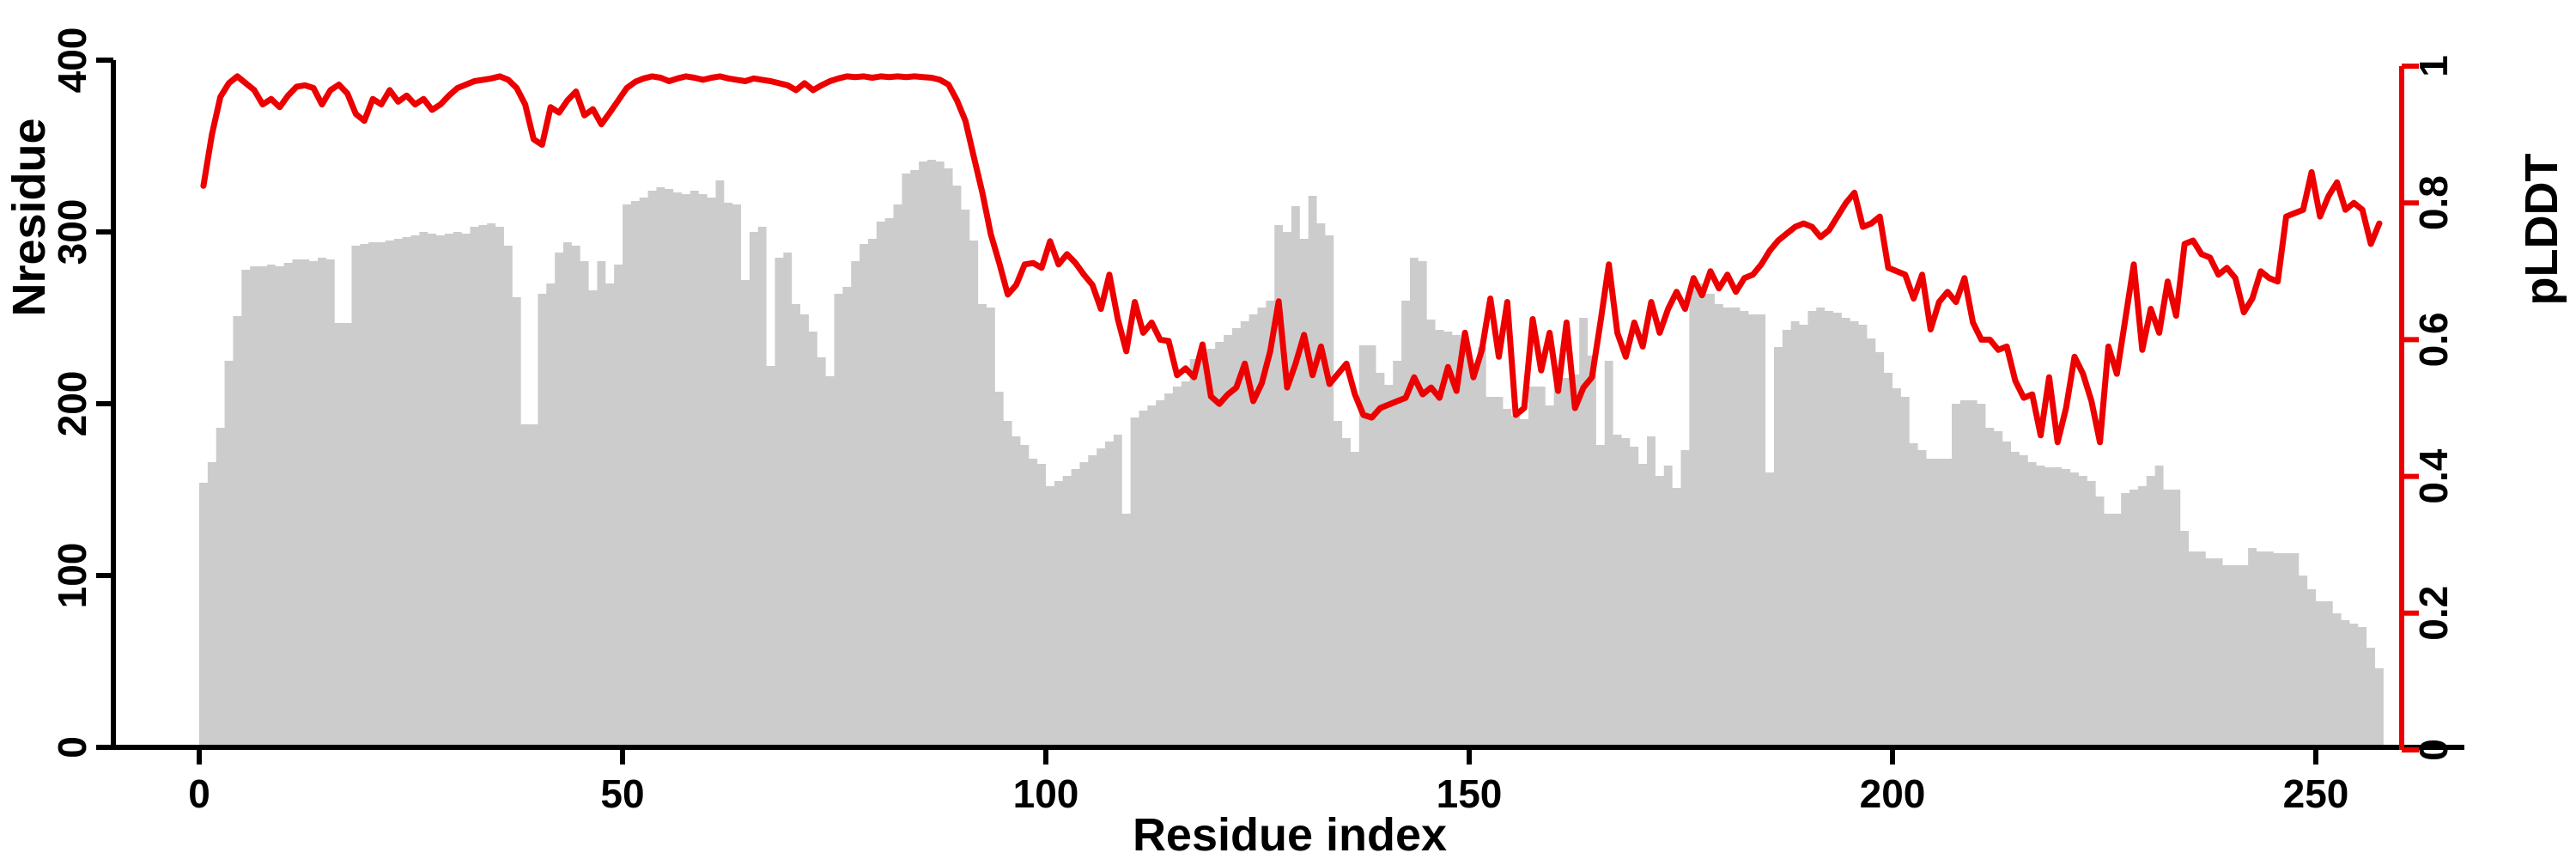 Image resolution: width=2576 pixels, height=859 pixels. I want to click on left-axis-tick-label: 100, so click(72, 576).